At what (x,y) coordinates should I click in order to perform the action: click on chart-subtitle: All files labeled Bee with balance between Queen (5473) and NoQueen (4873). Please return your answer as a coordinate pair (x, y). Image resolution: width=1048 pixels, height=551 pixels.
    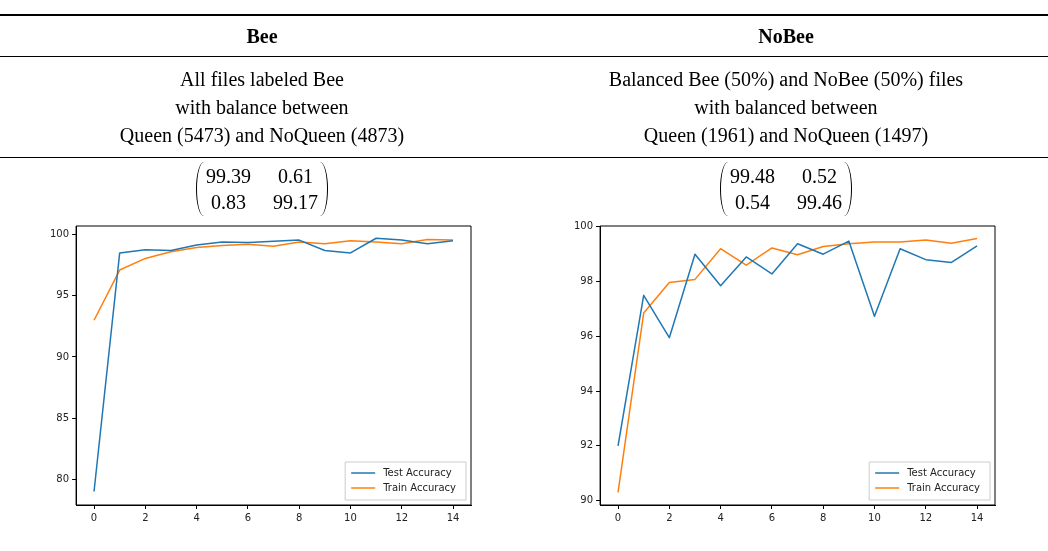
    Looking at the image, I should click on (262, 108).